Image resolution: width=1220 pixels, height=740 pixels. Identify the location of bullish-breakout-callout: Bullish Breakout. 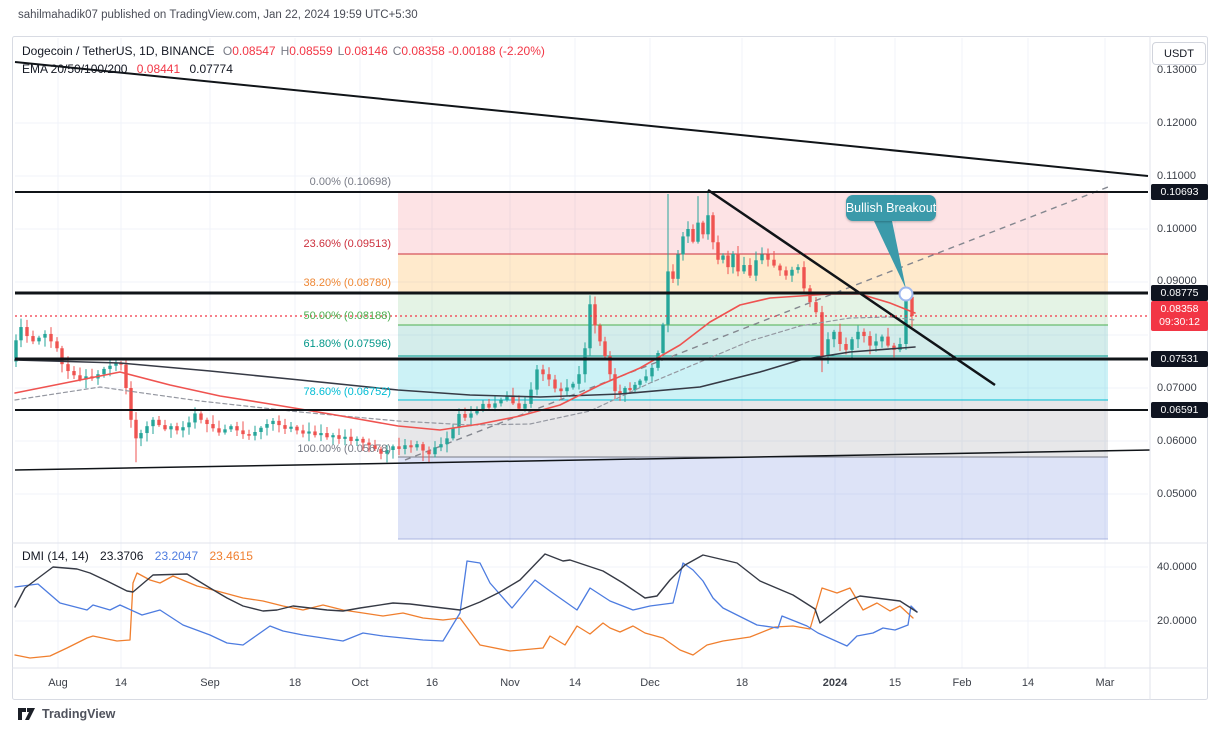
(891, 208).